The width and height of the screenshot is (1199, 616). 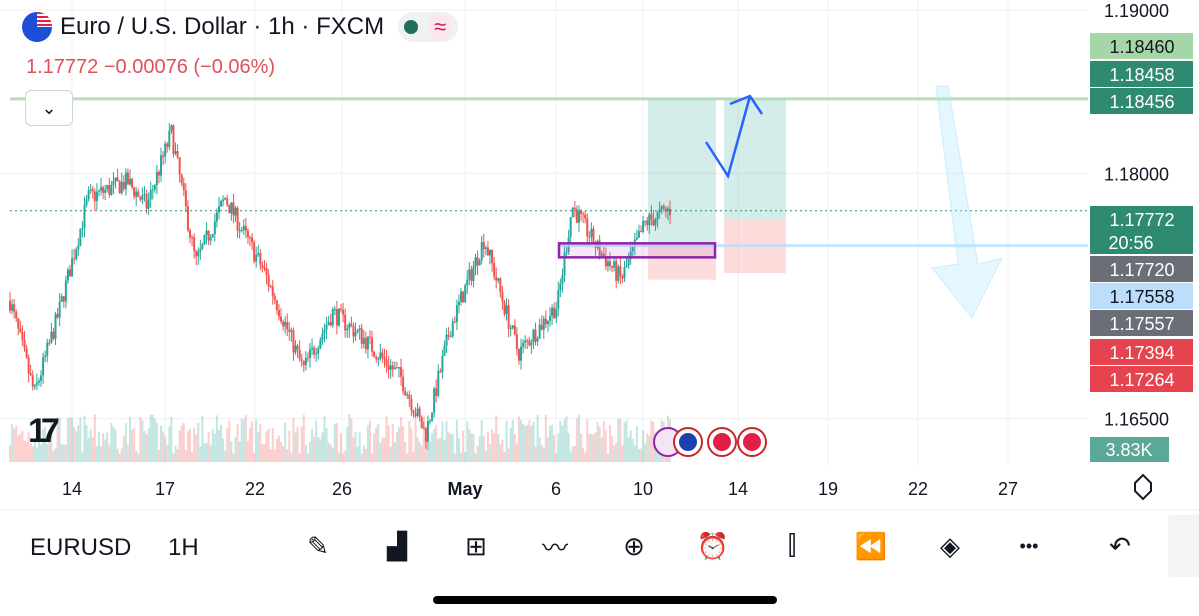 I want to click on layouts-icon: ⊞, so click(x=476, y=545).